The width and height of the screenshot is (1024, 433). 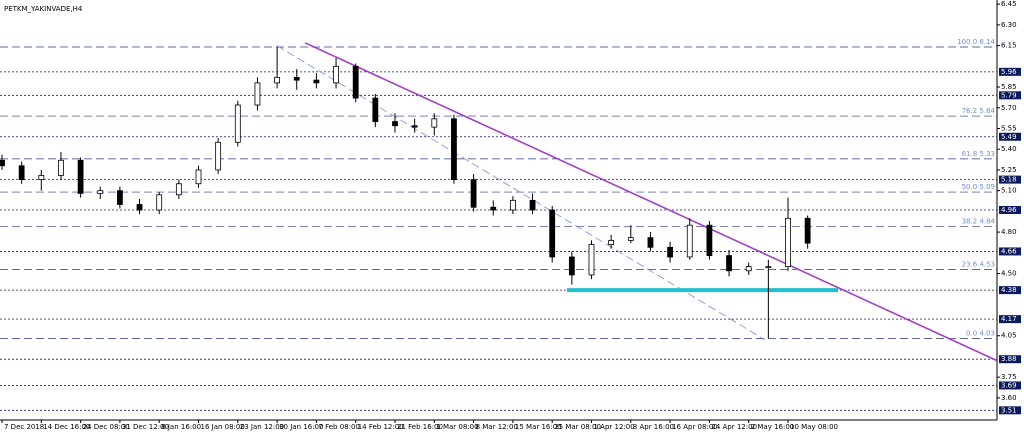 I want to click on price-level-label: 4.38, so click(x=1009, y=290).